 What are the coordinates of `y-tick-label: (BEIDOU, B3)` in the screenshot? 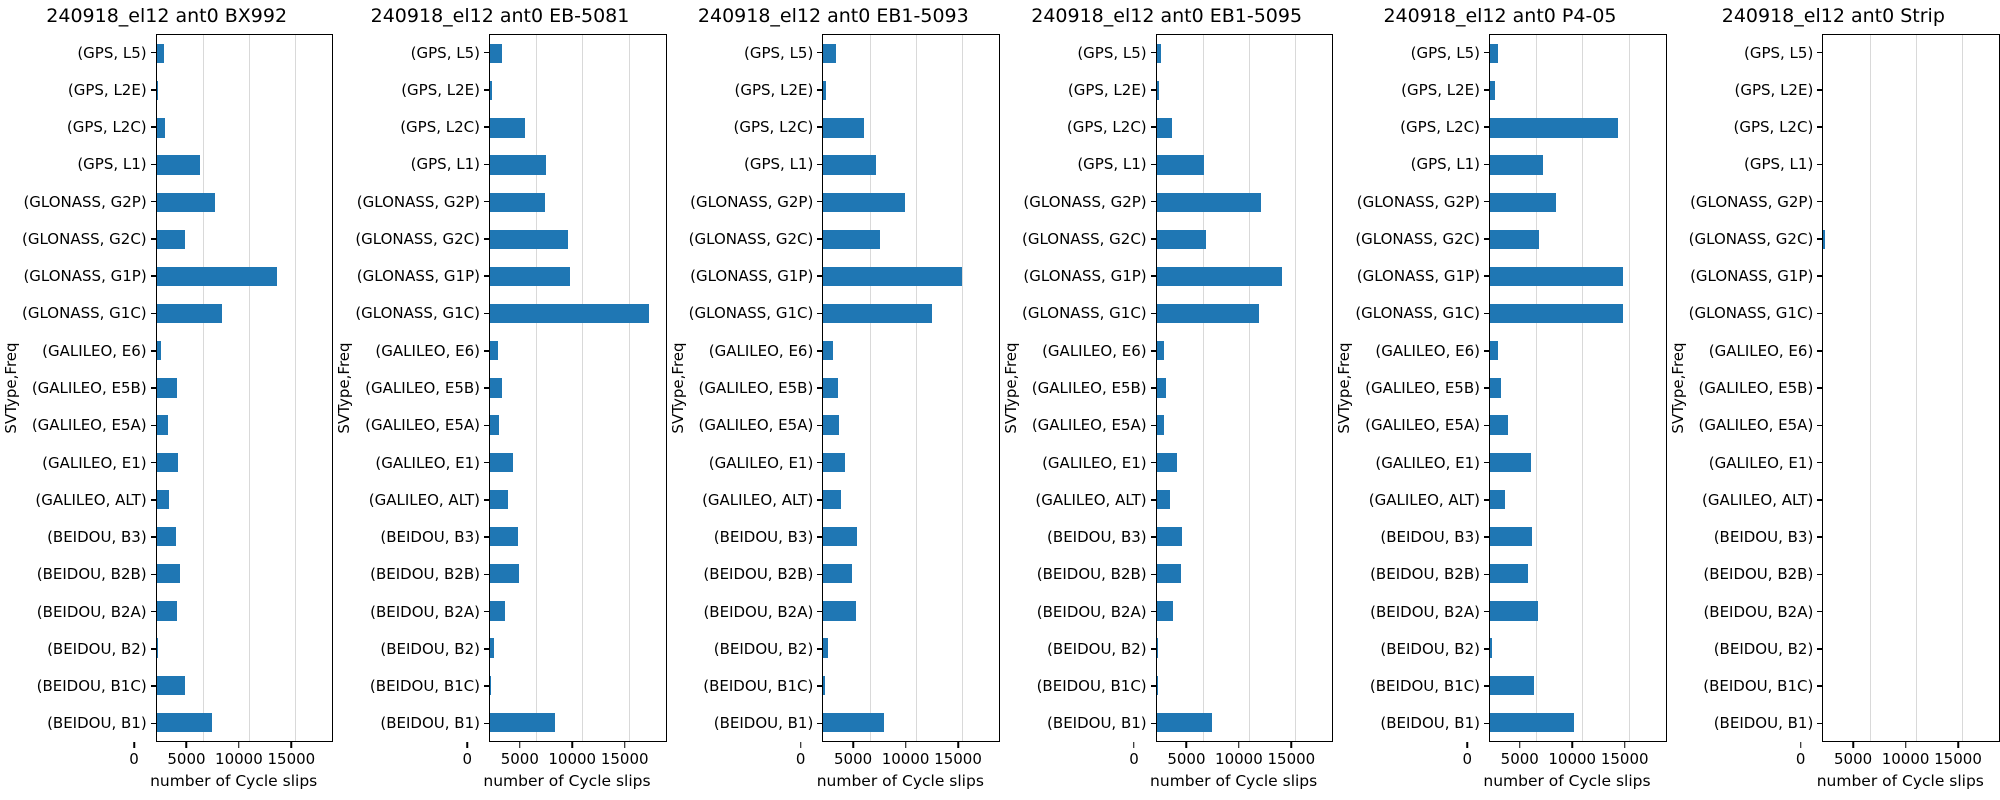 It's located at (1097, 537).